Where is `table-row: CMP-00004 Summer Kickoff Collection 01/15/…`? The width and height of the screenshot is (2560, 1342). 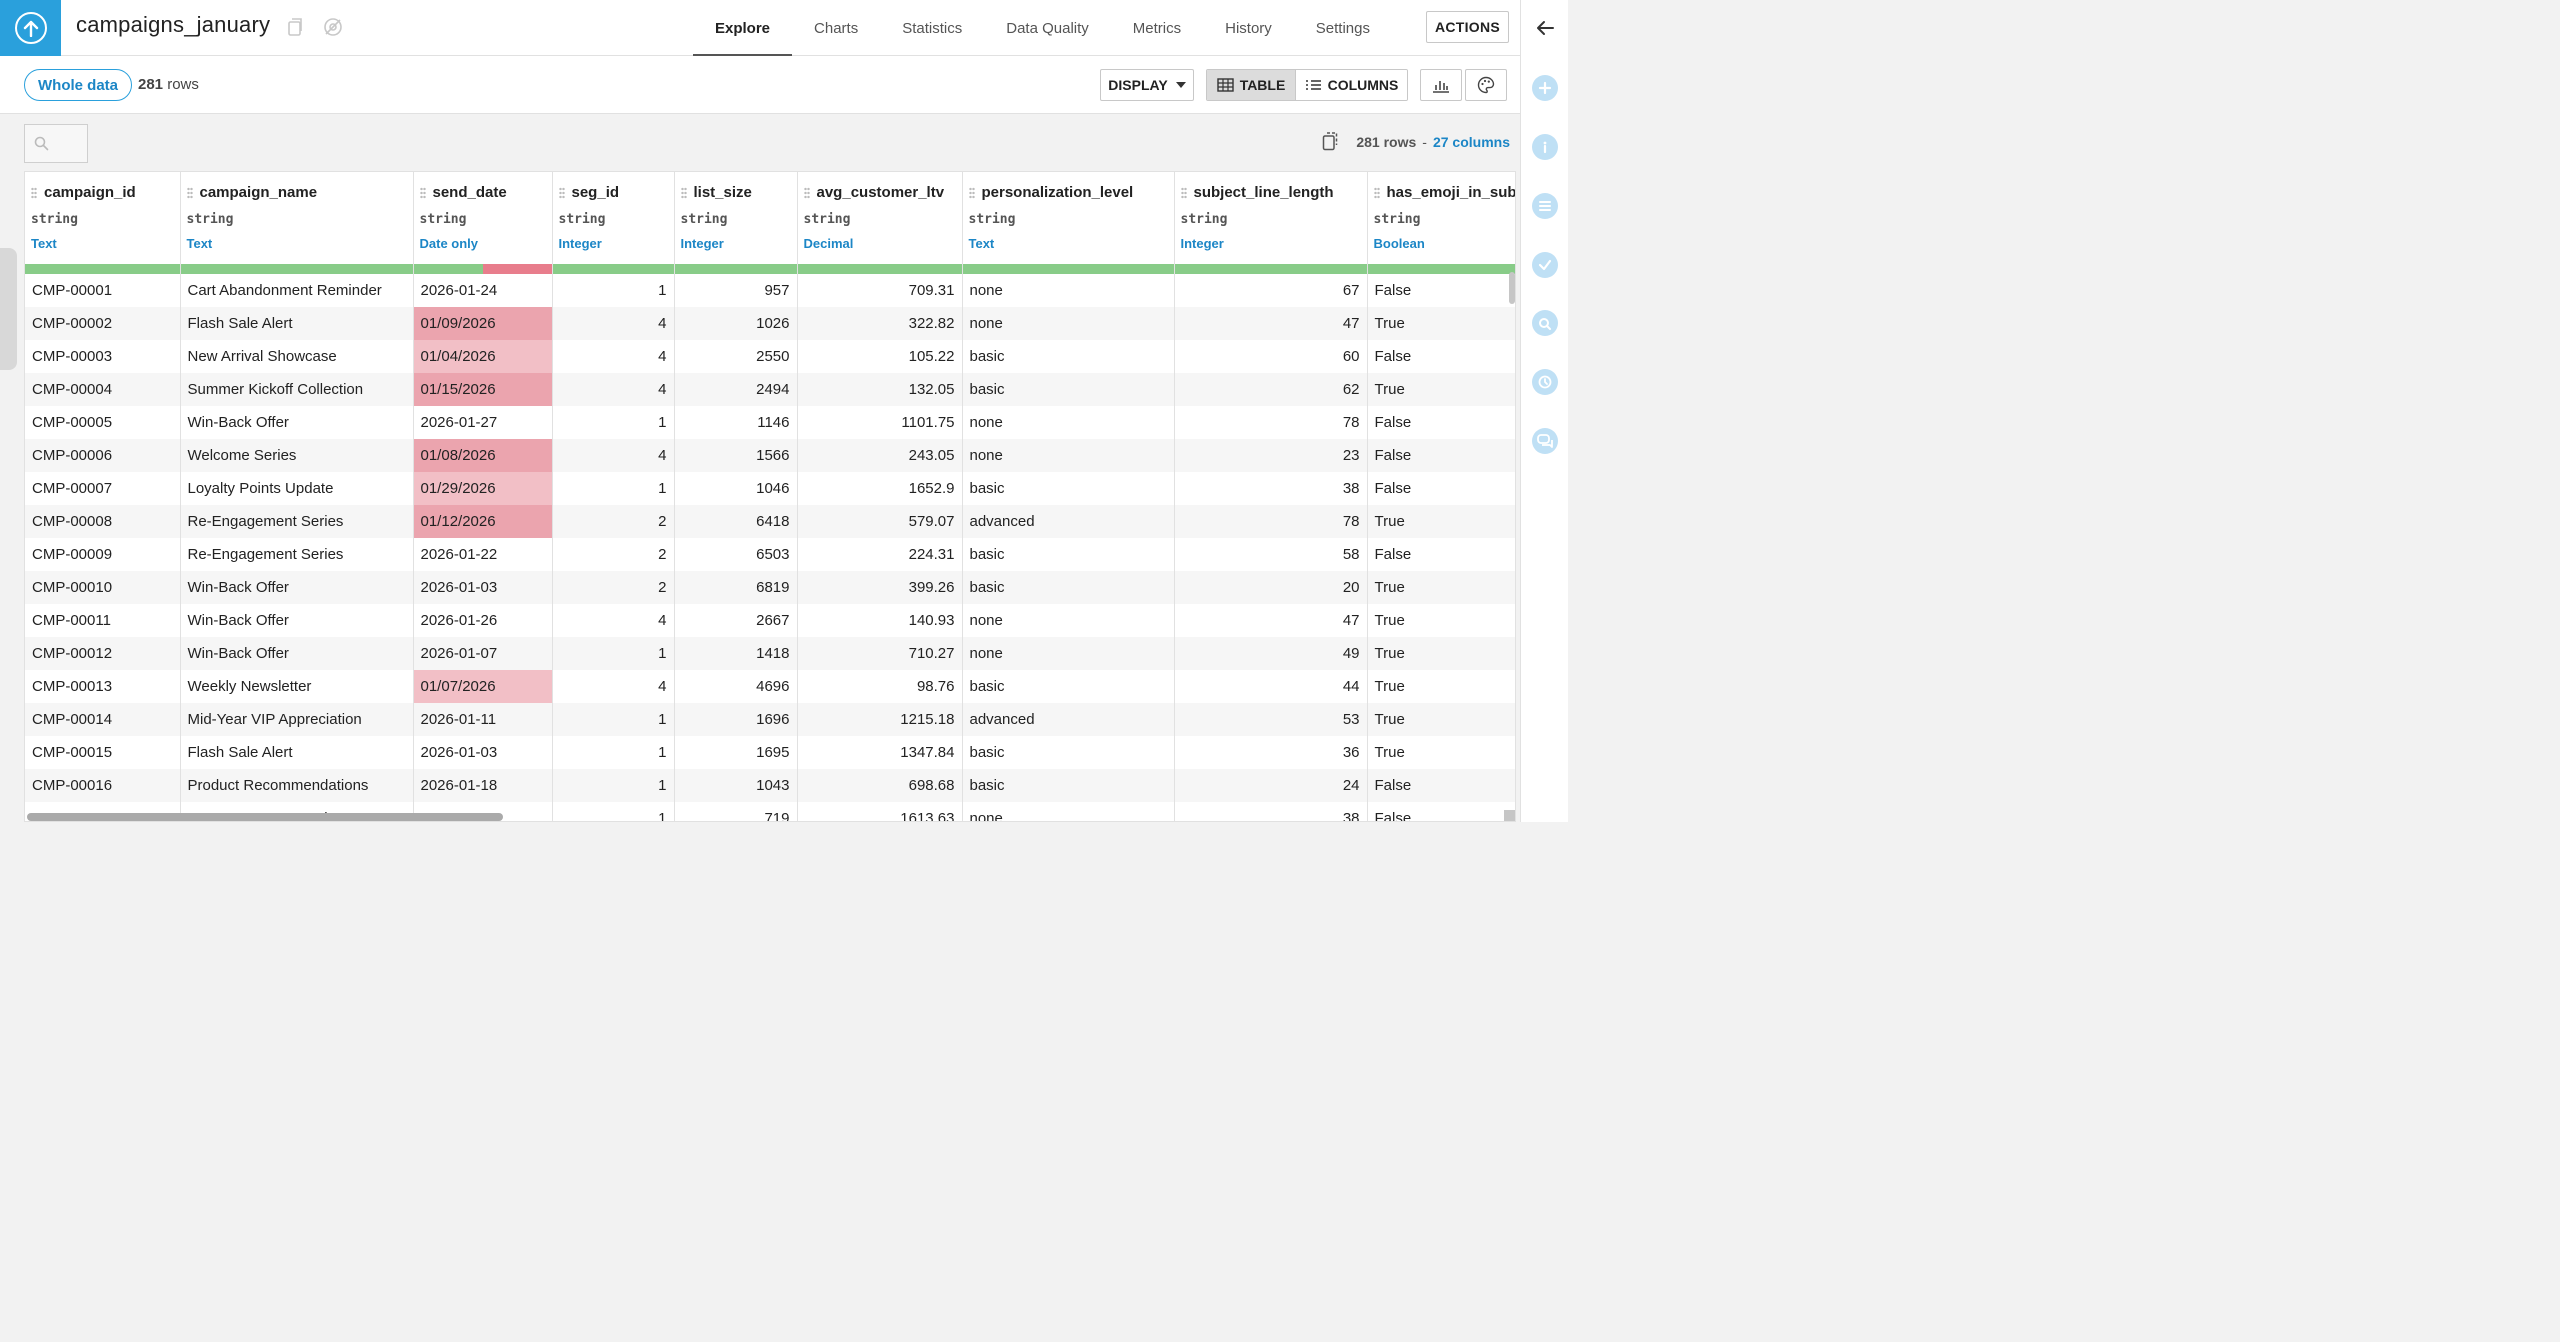
table-row: CMP-00004 Summer Kickoff Collection 01/15/… is located at coordinates (770, 389).